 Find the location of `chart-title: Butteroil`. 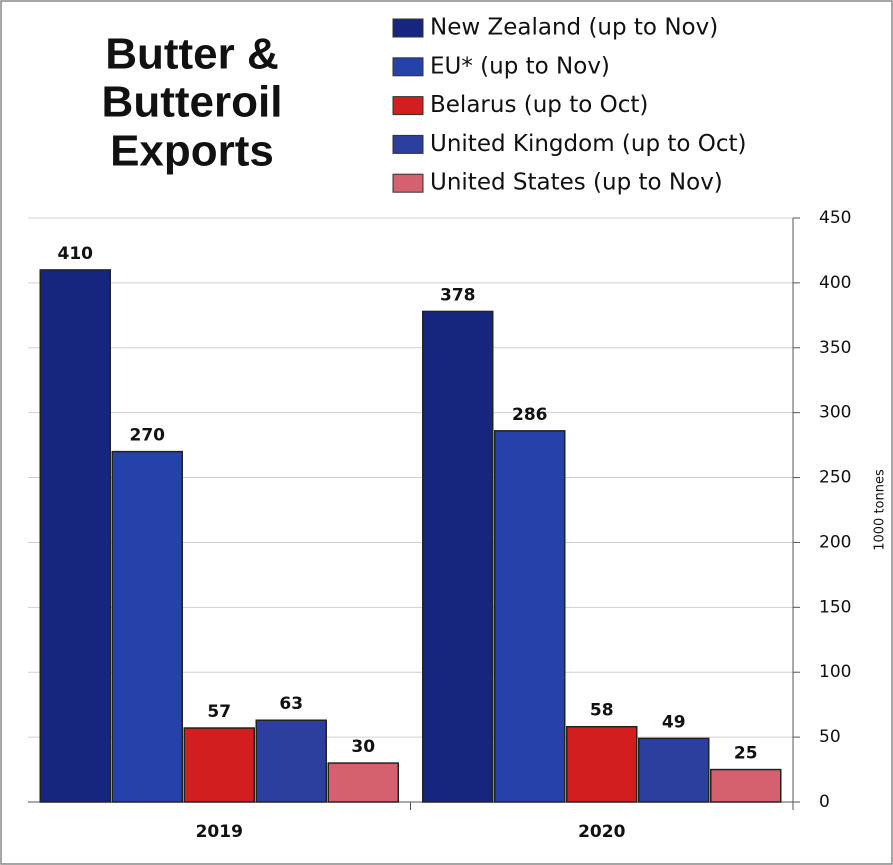

chart-title: Butteroil is located at coordinates (192, 102).